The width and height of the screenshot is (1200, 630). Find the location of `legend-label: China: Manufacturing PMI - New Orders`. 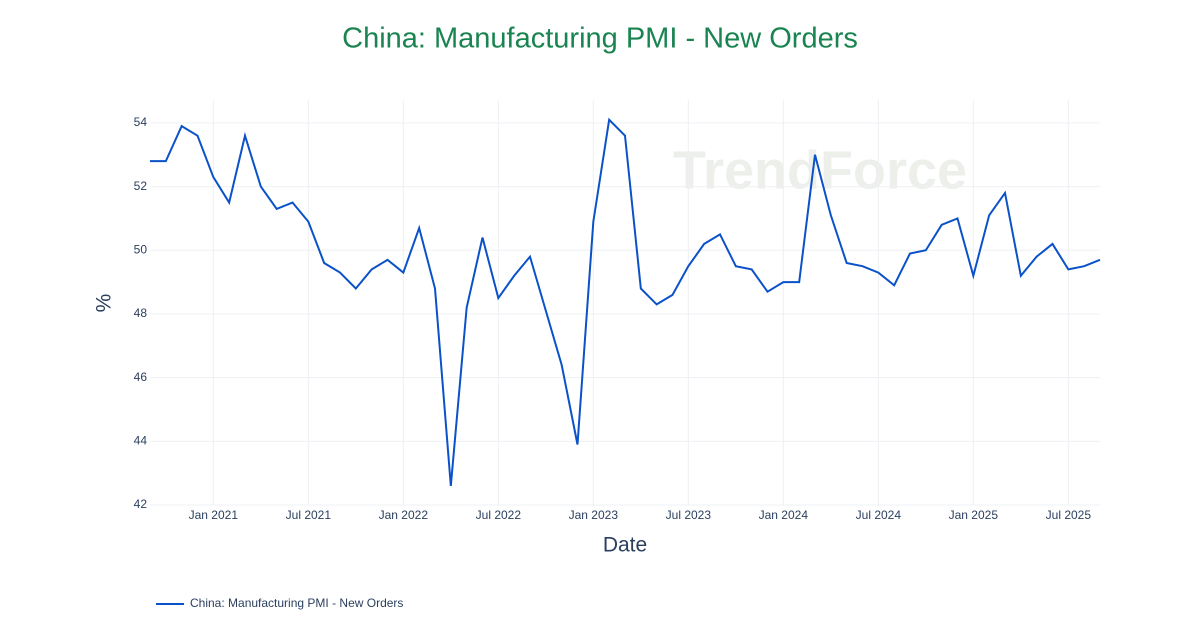

legend-label: China: Manufacturing PMI - New Orders is located at coordinates (296, 603).